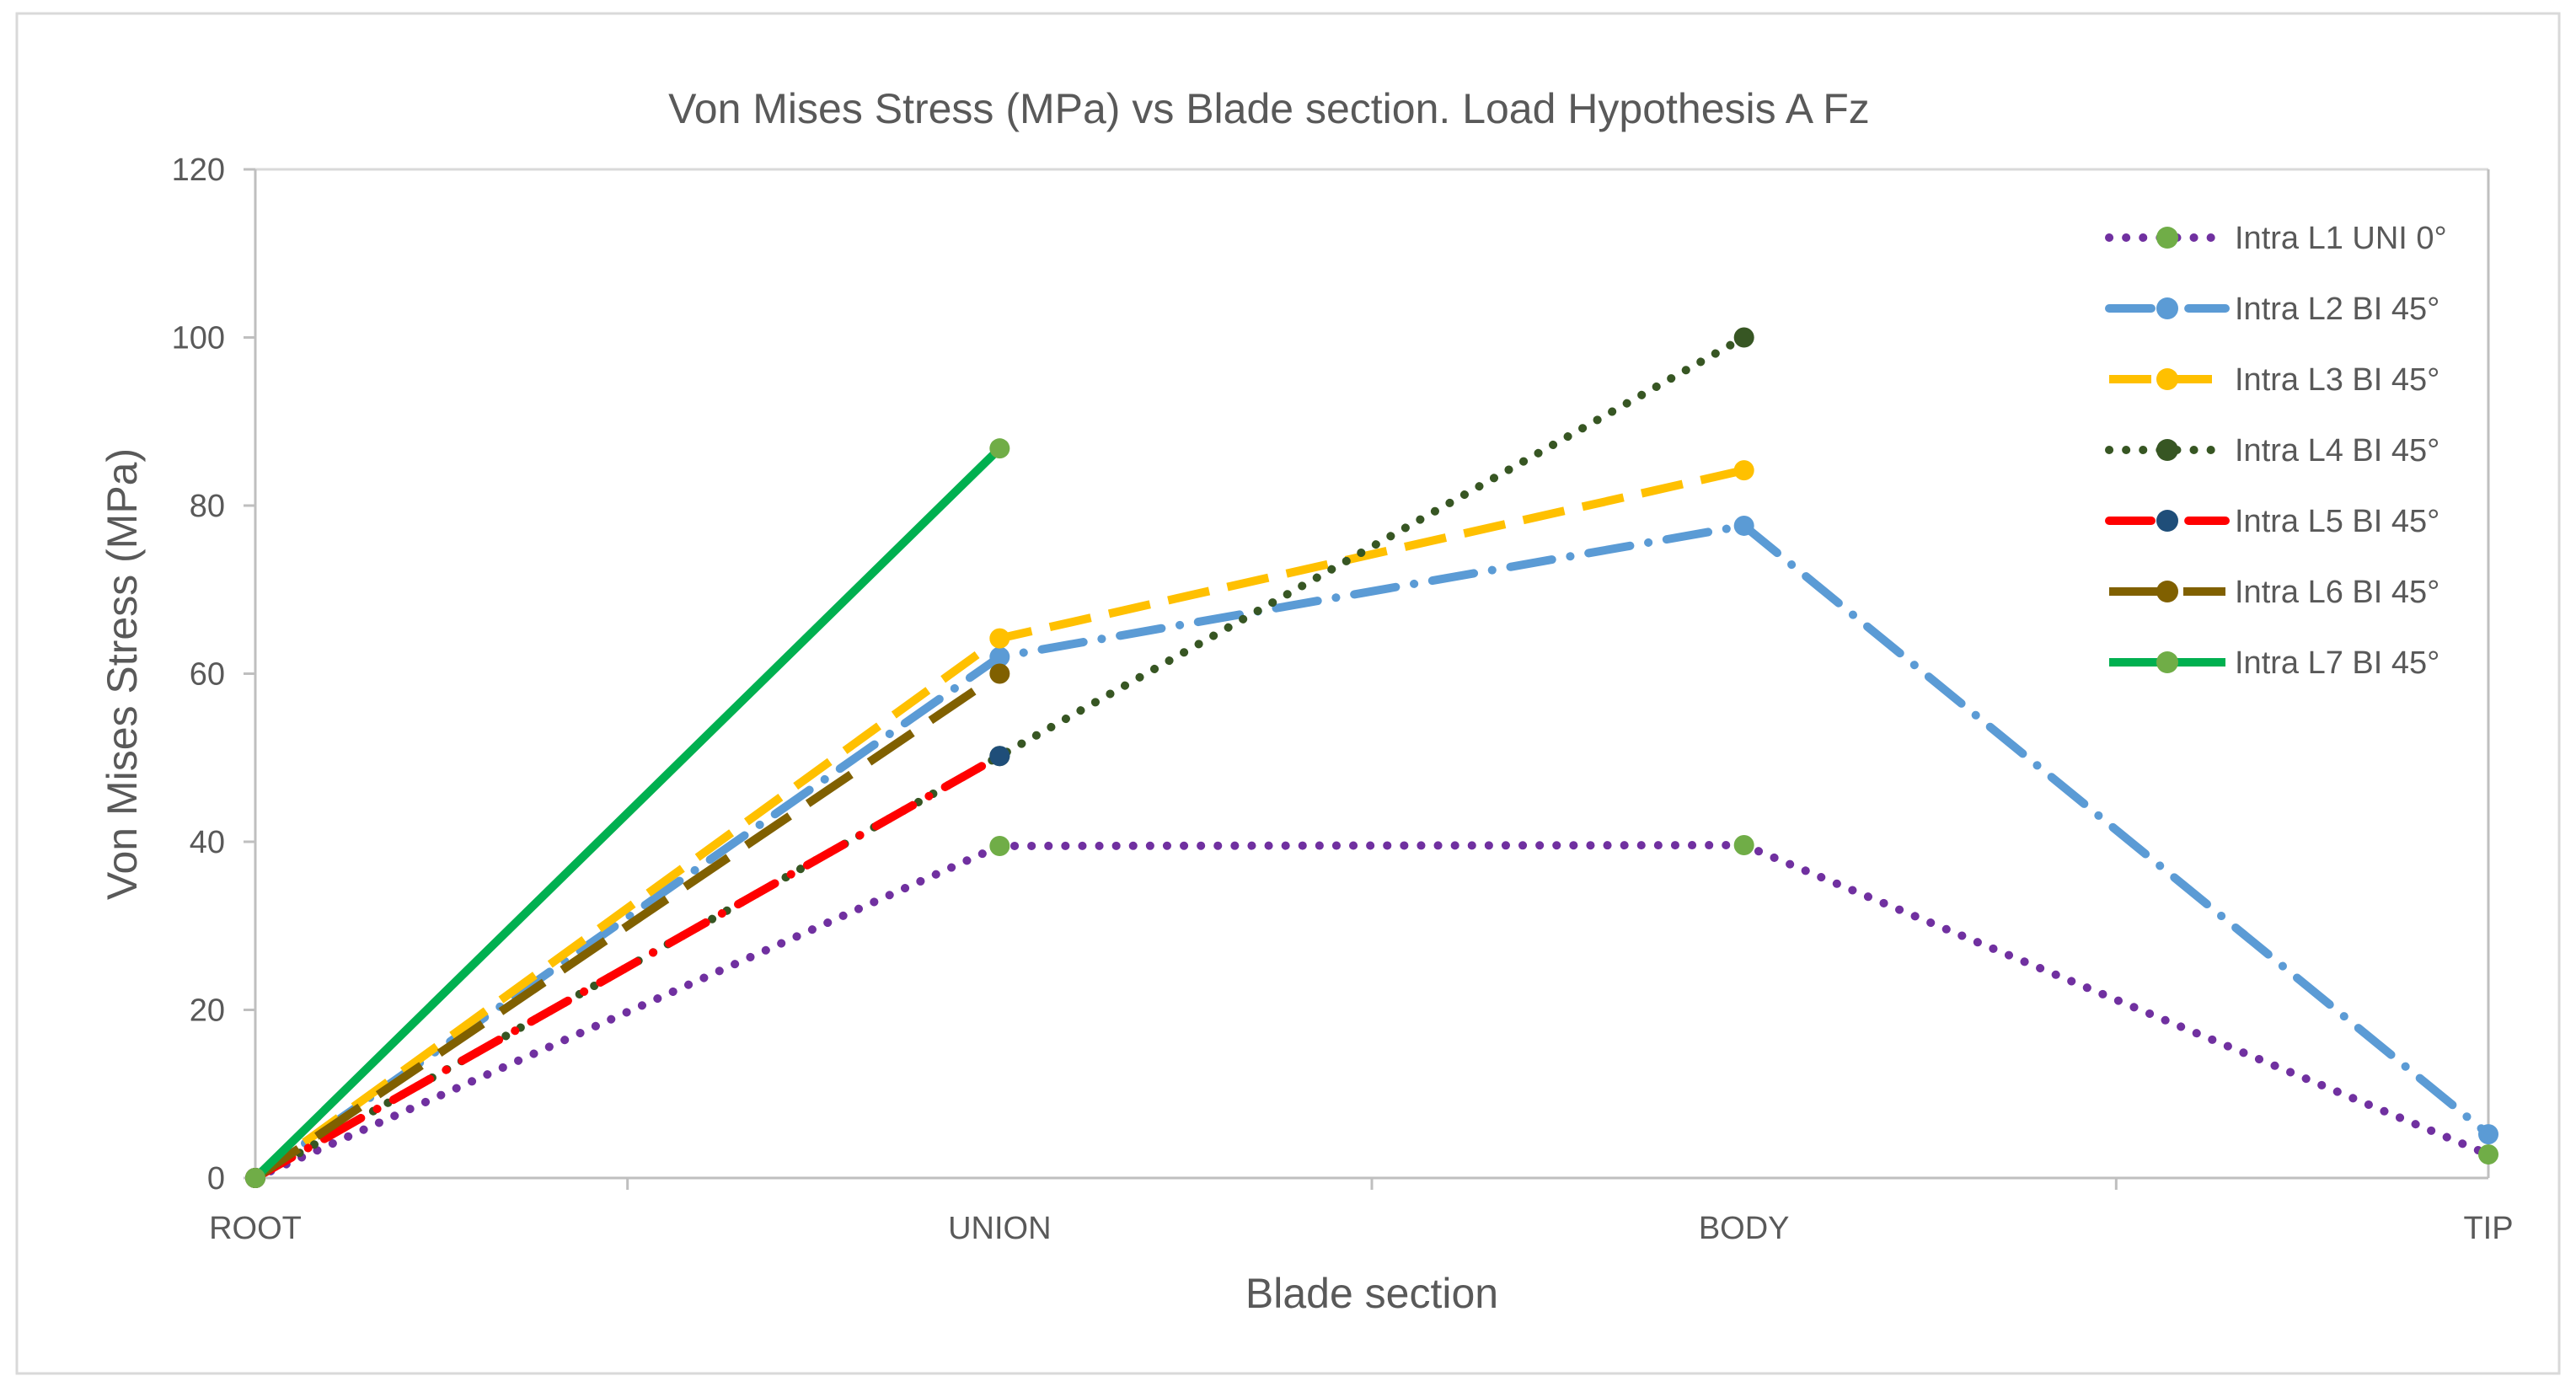 The image size is (2576, 1392). What do you see at coordinates (198, 170) in the screenshot?
I see `y-tick-label: 120` at bounding box center [198, 170].